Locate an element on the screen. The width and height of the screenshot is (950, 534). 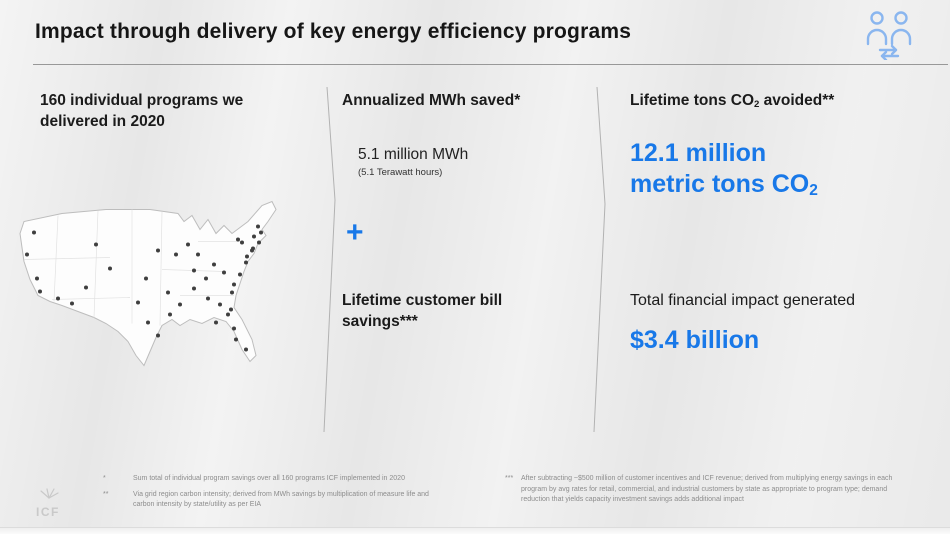
bottom-strip is located at coordinates (475, 530).